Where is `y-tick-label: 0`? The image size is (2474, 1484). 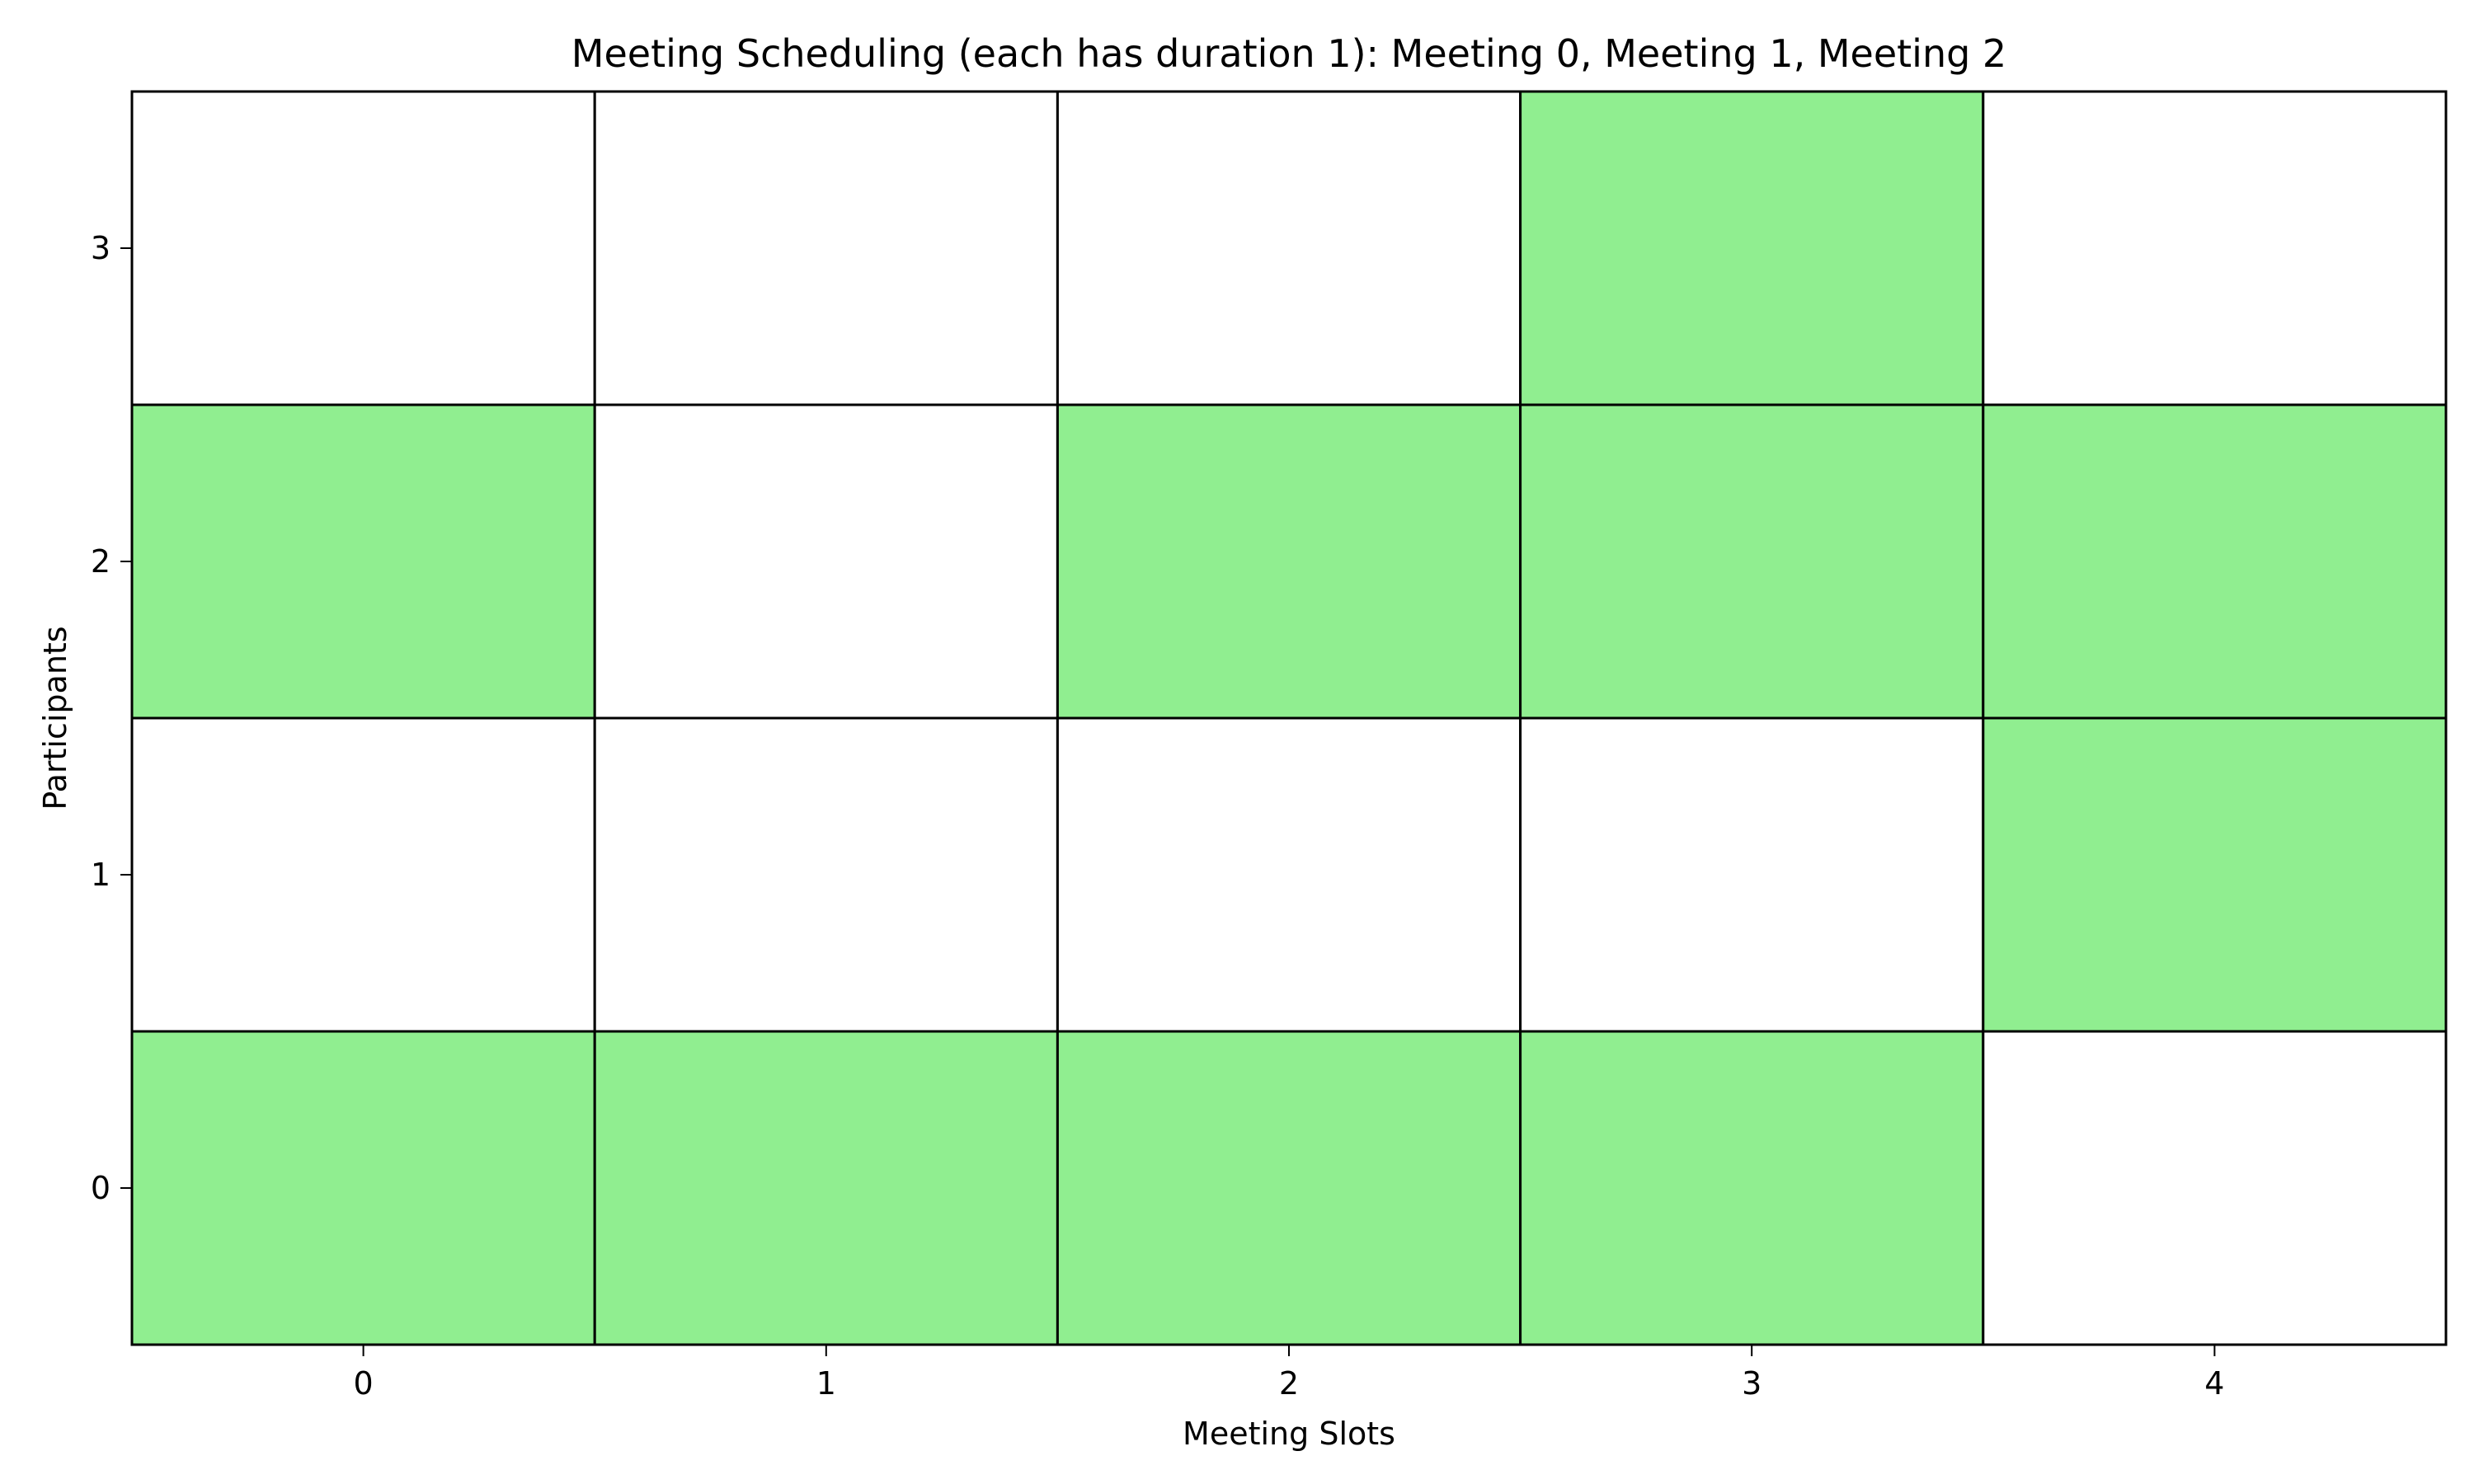
y-tick-label: 0 is located at coordinates (101, 1188).